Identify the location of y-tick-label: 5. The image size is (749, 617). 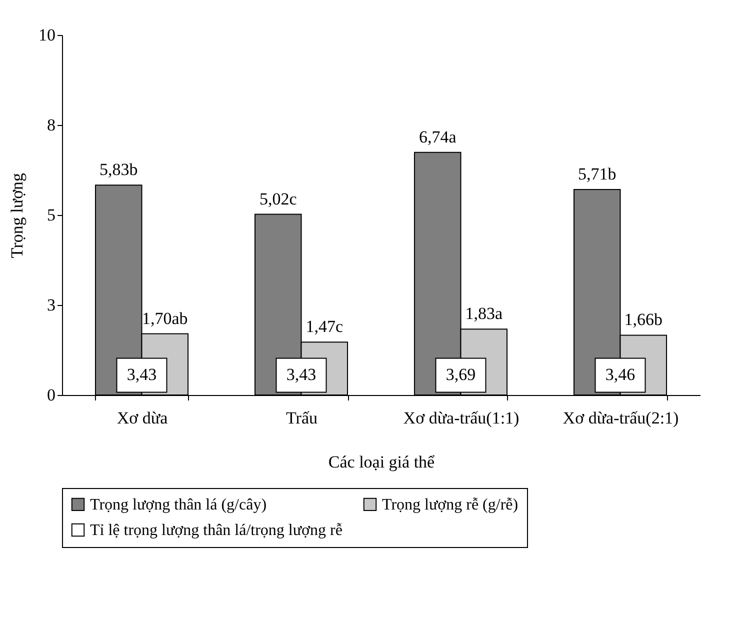
(51, 215).